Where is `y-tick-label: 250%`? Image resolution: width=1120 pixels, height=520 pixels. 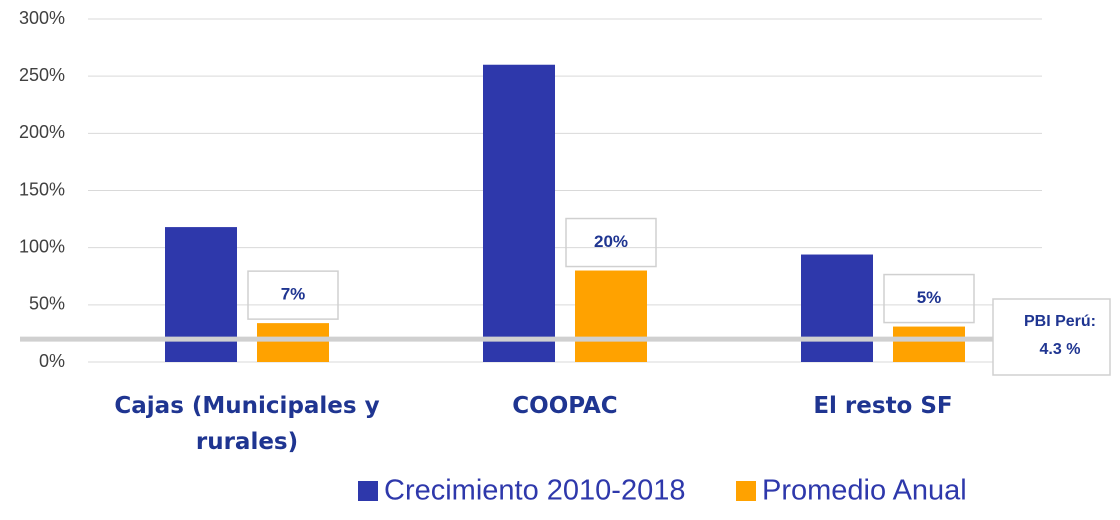 y-tick-label: 250% is located at coordinates (42, 75).